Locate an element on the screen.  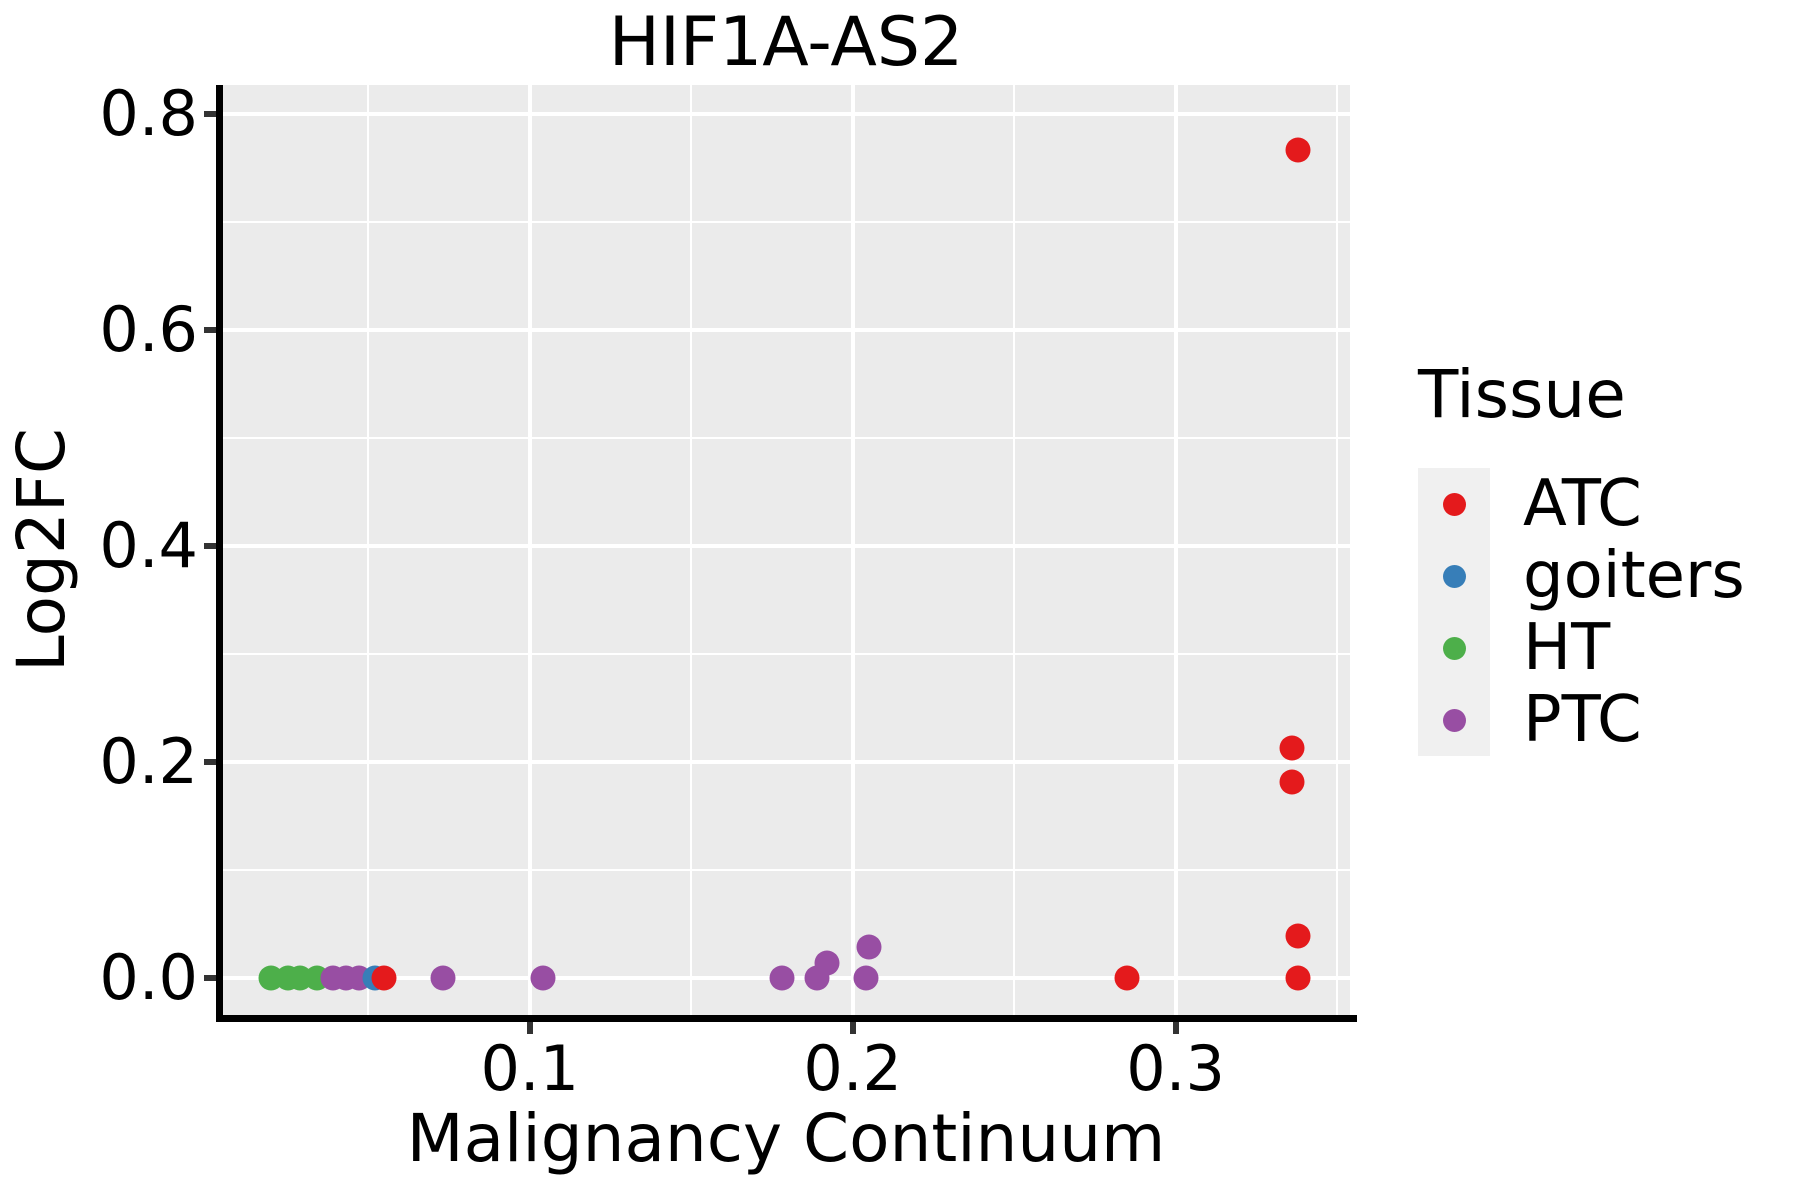
legend: Tissue ATC goiters HT PTC is located at coordinates (1581, 556).